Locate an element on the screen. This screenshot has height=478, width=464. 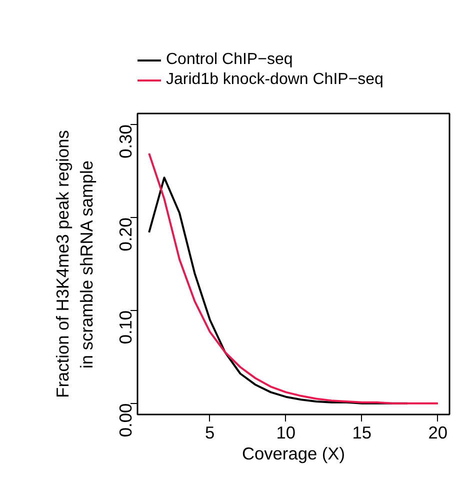
x-axis-title: Coverage (X) is located at coordinates (294, 454).